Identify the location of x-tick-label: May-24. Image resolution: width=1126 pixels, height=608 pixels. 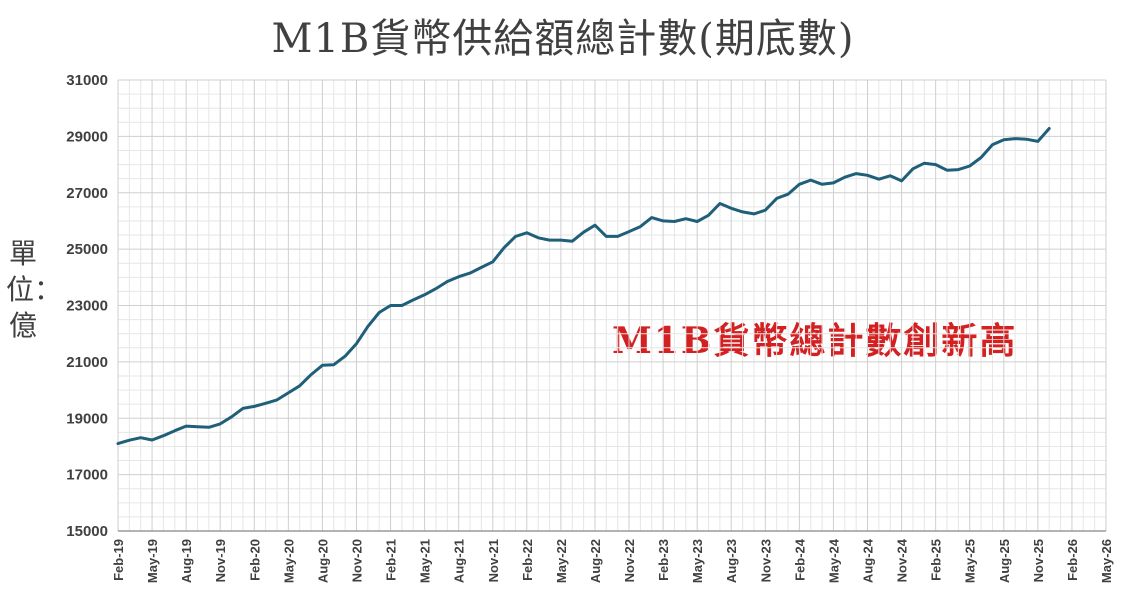
(833, 560).